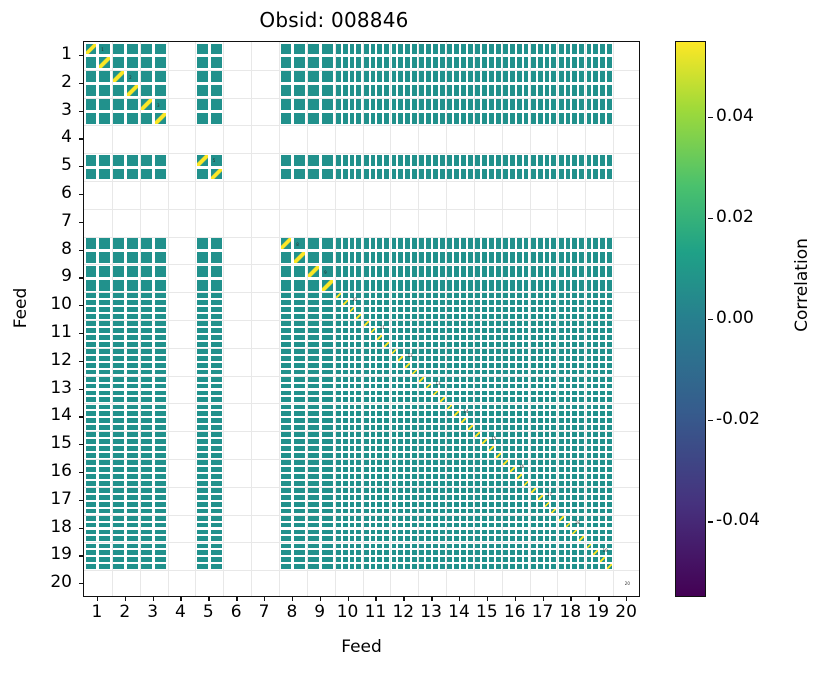 The image size is (825, 678). What do you see at coordinates (735, 216) in the screenshot?
I see `colorbar-tick-label: 0.02` at bounding box center [735, 216].